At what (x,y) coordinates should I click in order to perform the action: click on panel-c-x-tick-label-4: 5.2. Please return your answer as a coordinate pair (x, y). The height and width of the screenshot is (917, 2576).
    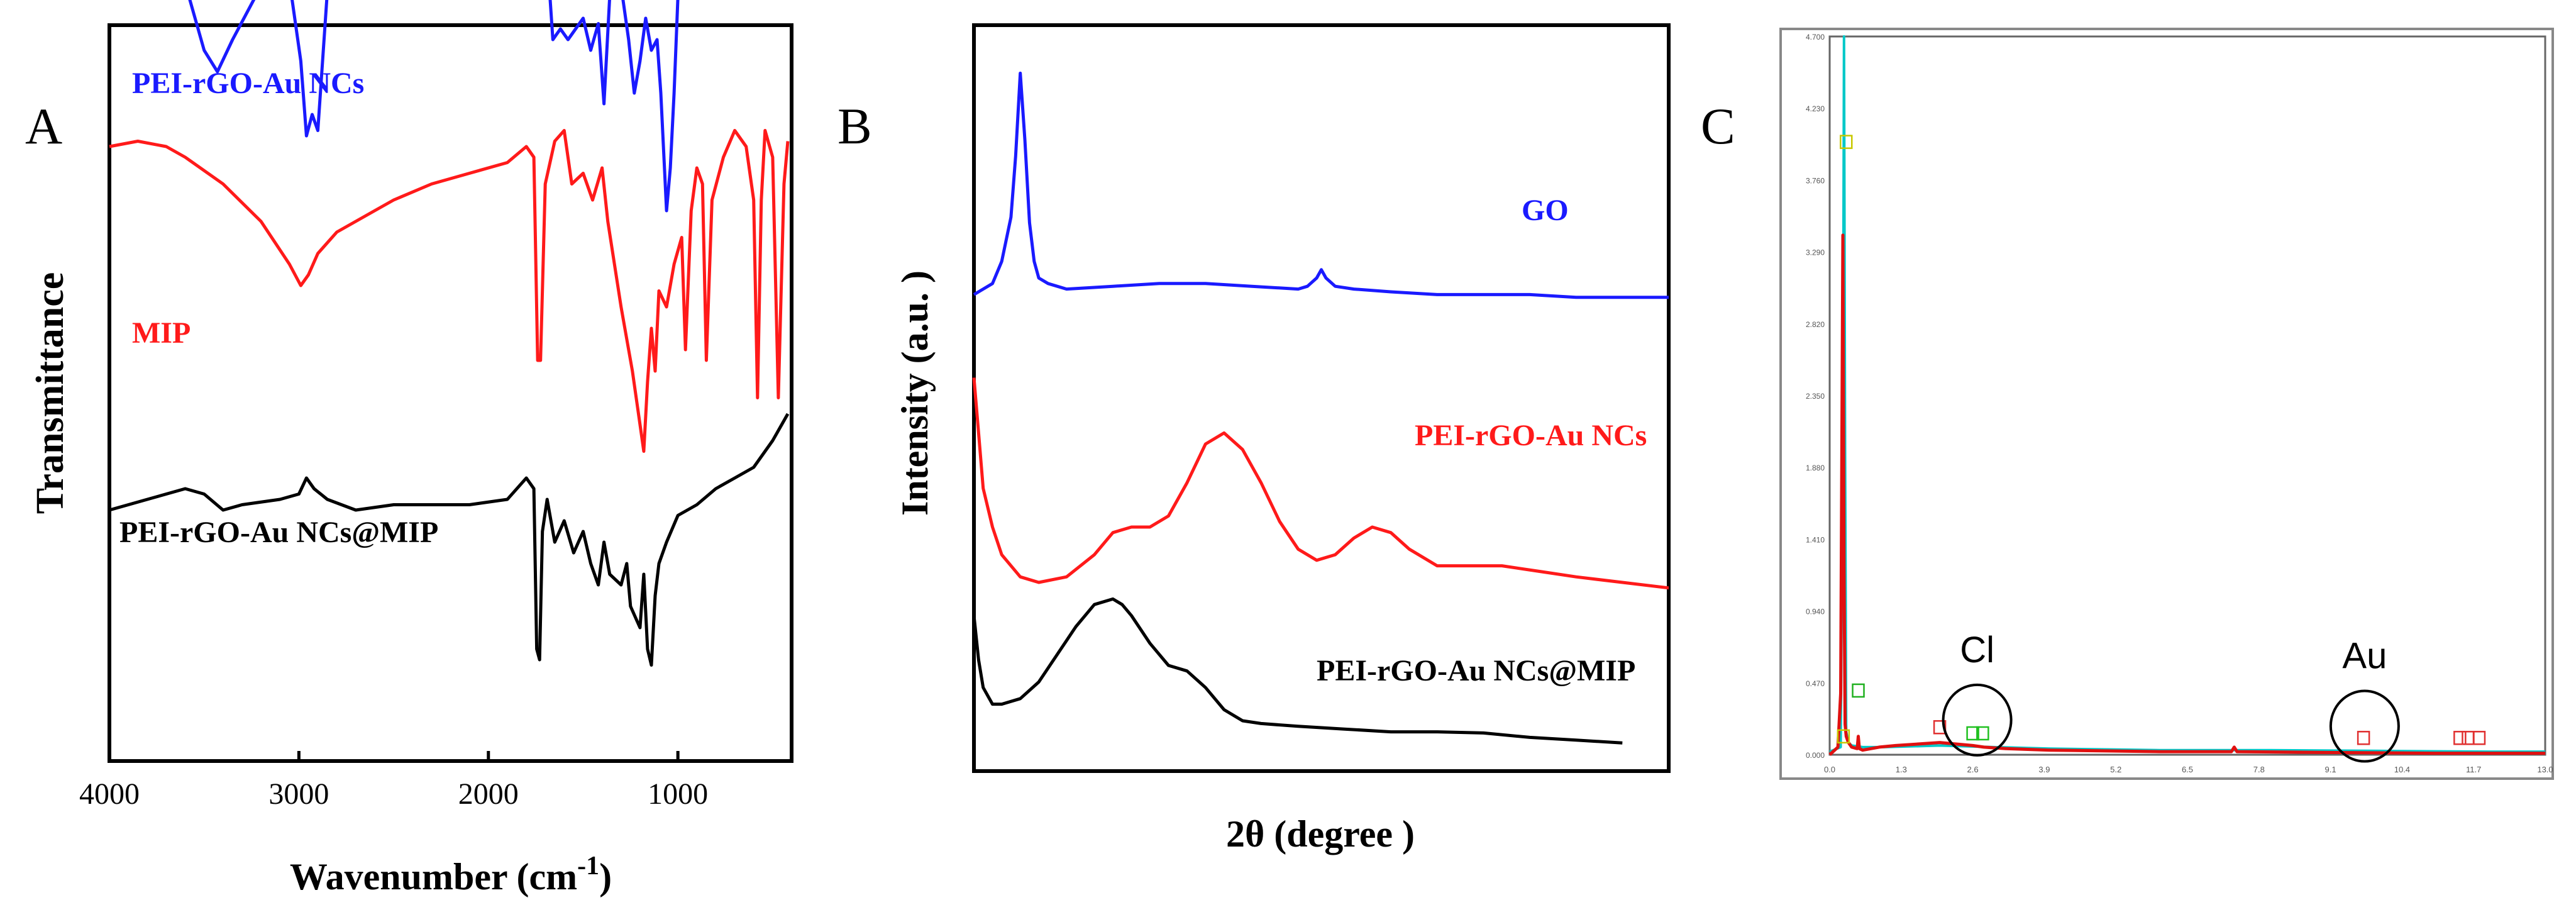
    Looking at the image, I should click on (2115, 770).